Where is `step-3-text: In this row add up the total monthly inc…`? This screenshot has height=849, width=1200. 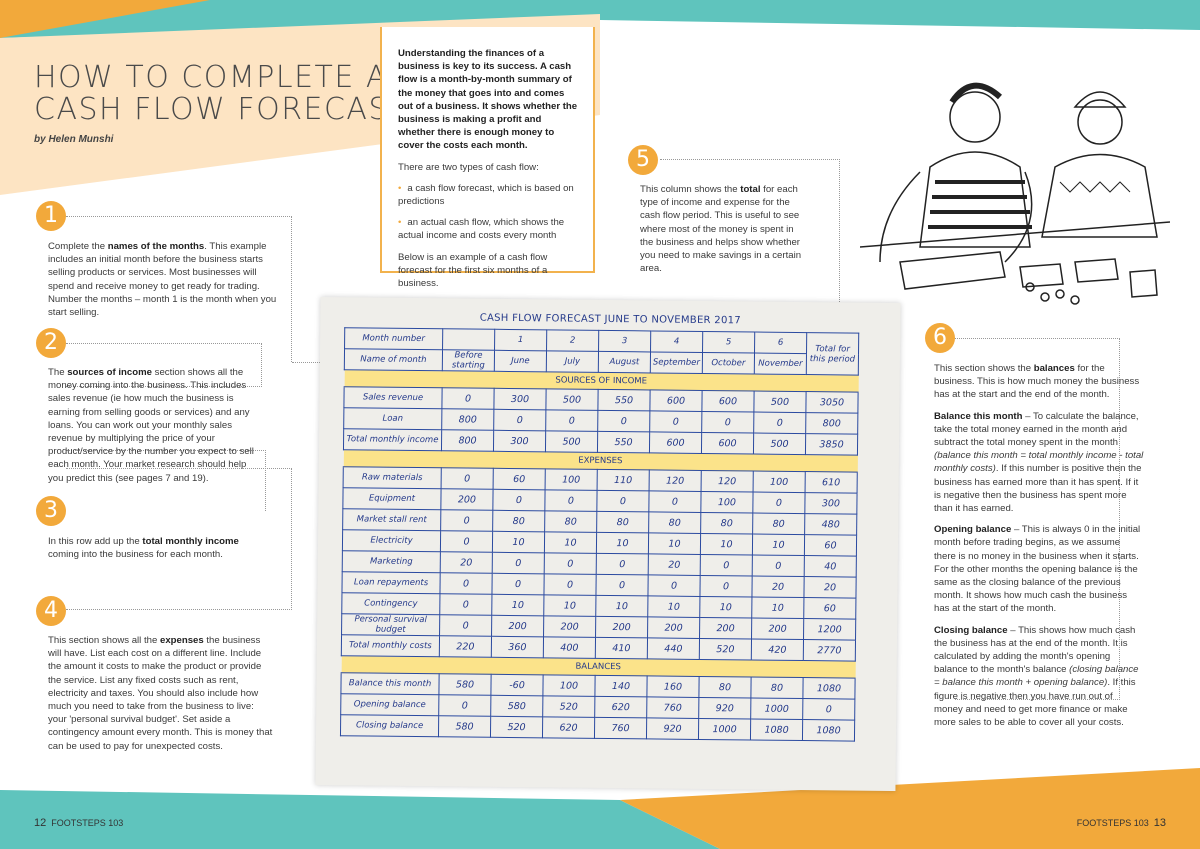
step-3-text: In this row add up the total monthly inc… is located at coordinates (143, 548).